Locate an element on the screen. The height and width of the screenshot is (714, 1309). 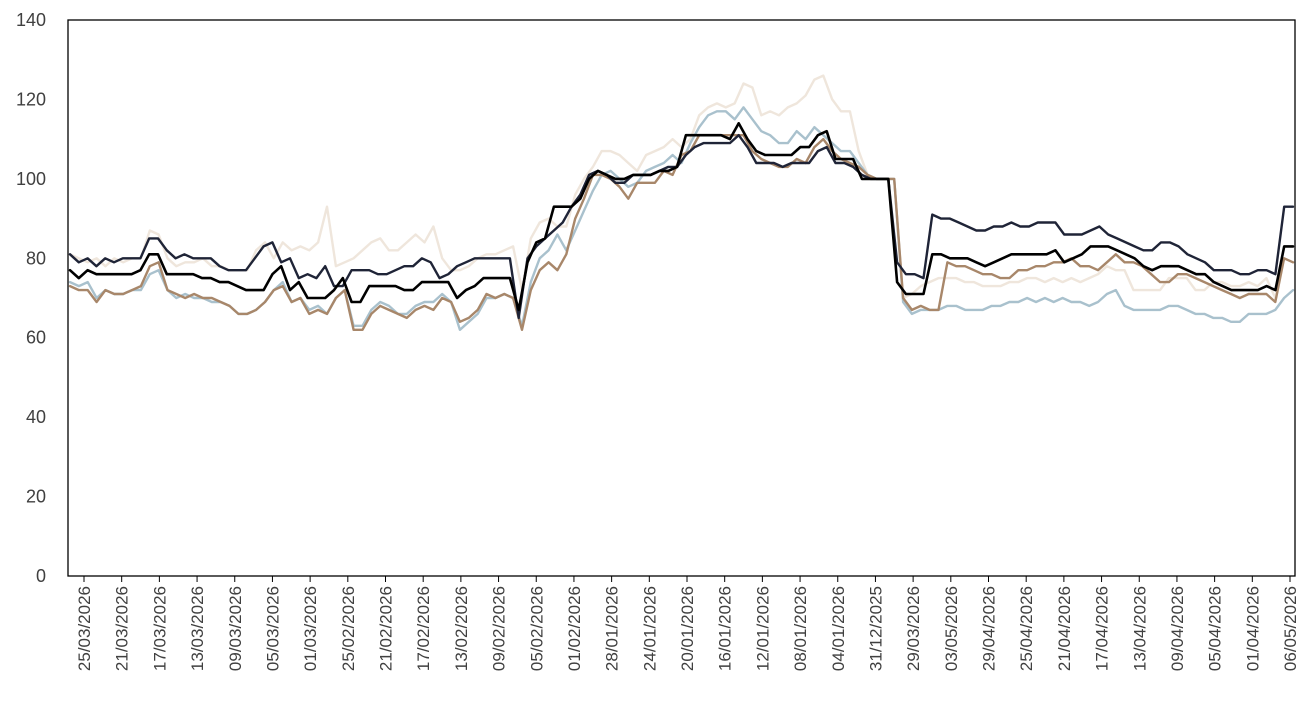
x-tick-label: 17/04/2026 is located at coordinates (1102, 628).